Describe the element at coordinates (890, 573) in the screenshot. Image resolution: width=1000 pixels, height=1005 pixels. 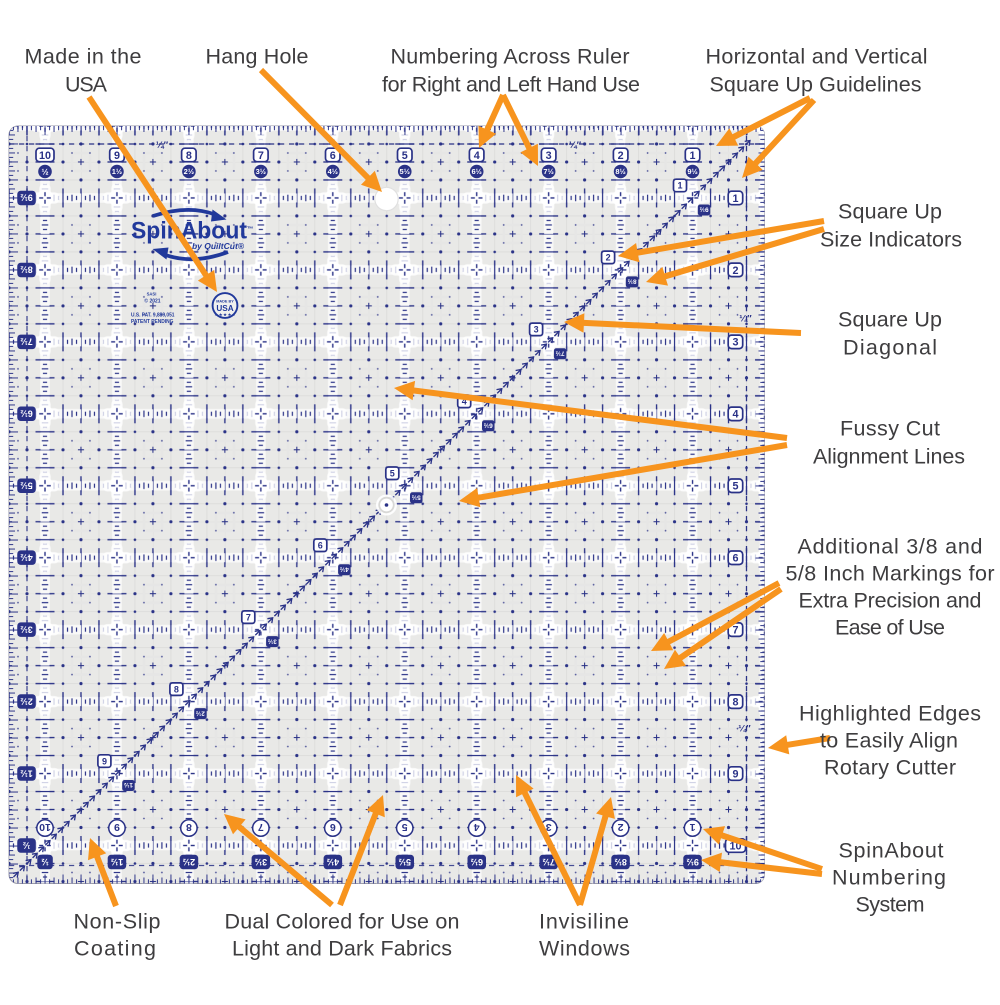
I see `svg-text: 5/8 Inch Markings for` at that location.